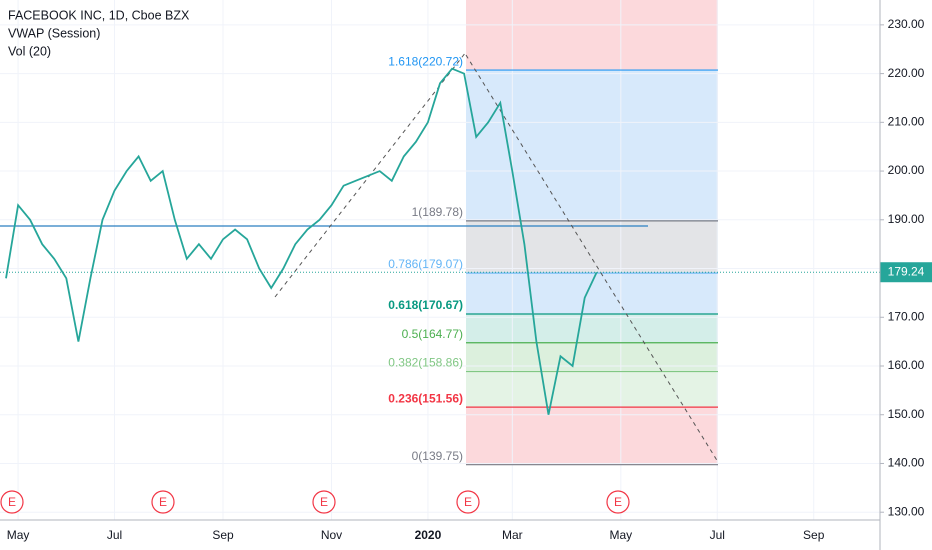 This screenshot has width=932, height=550. What do you see at coordinates (906, 73) in the screenshot?
I see `y-tick-label: 220.00` at bounding box center [906, 73].